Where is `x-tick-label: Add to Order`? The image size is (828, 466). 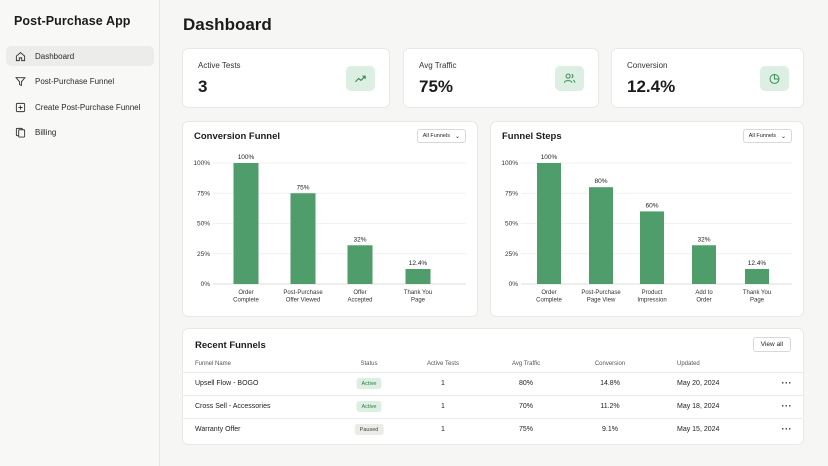
x-tick-label: Add to Order is located at coordinates (704, 297).